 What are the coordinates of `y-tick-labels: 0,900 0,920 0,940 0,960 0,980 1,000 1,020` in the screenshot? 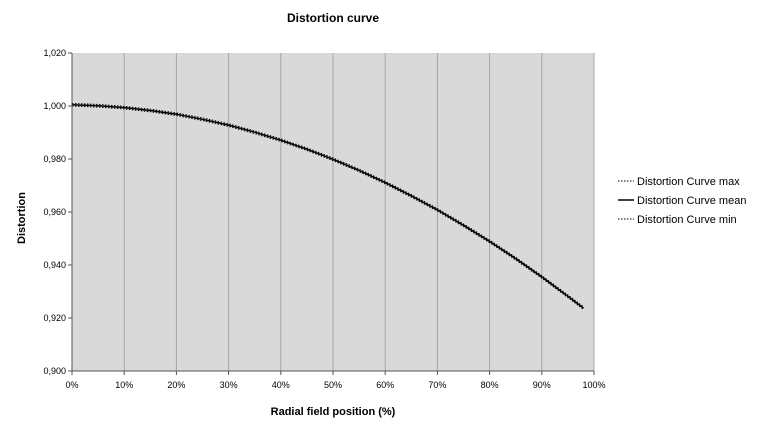 It's located at (54, 212).